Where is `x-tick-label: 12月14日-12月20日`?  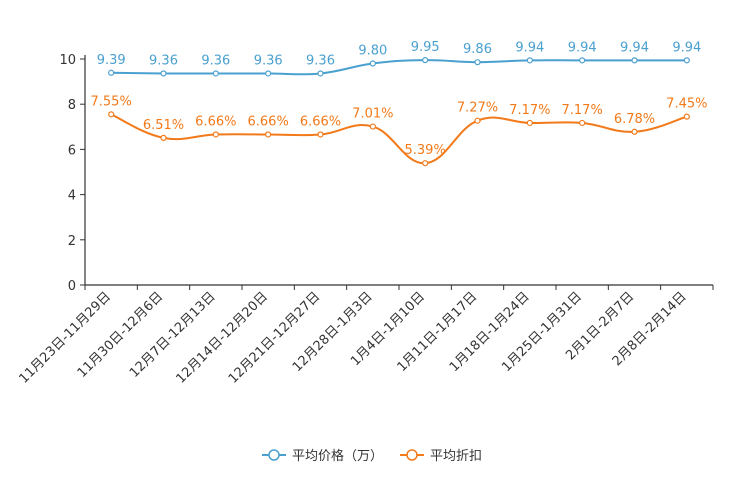 x-tick-label: 12月14日-12月20日 is located at coordinates (222, 337).